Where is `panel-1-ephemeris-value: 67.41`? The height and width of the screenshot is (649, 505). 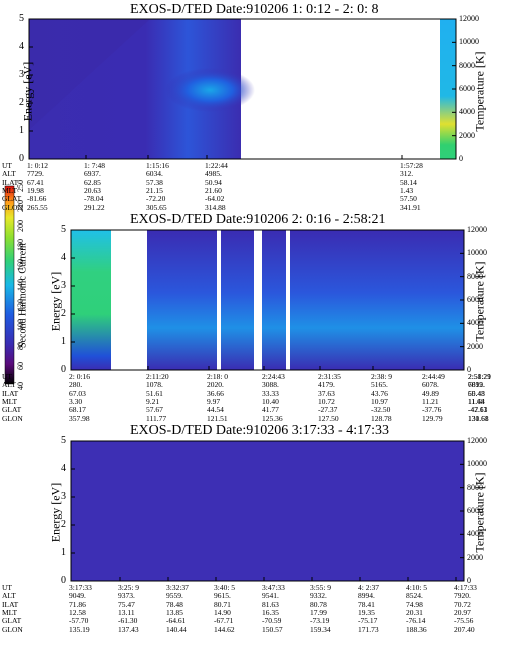
panel-1-ephemeris-value: 67.41 is located at coordinates (35, 182).